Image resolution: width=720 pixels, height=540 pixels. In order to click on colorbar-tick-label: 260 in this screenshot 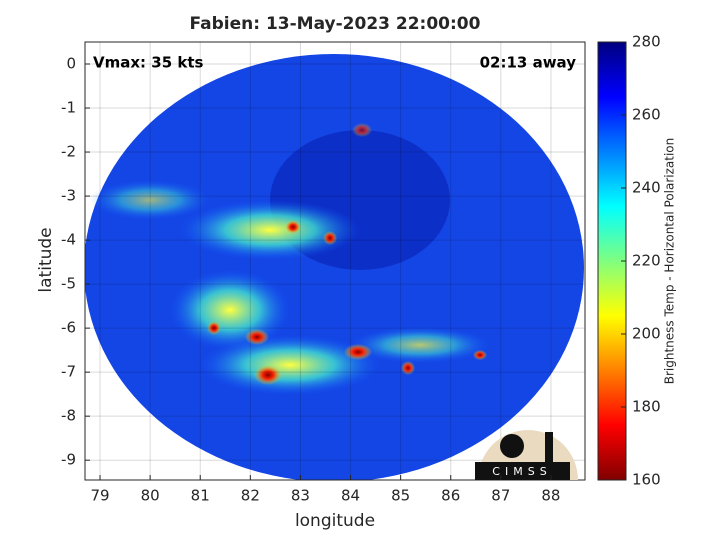, I will do `click(646, 115)`.